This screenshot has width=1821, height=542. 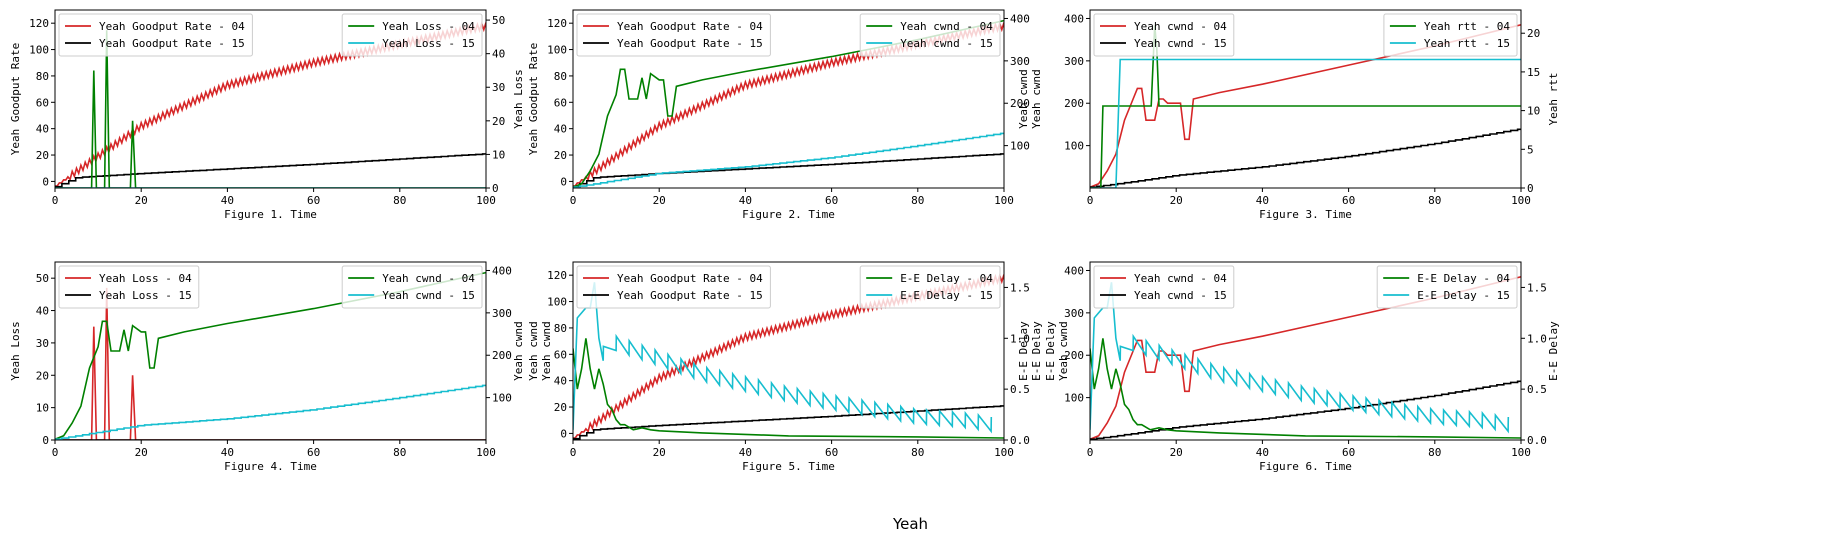 I want to click on series-line-yeah-cwnd---04, so click(x=1305, y=106).